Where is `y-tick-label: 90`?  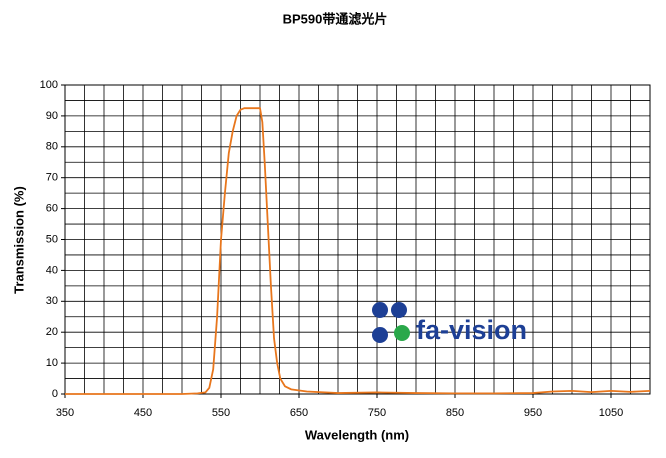
y-tick-label: 90 is located at coordinates (52, 116).